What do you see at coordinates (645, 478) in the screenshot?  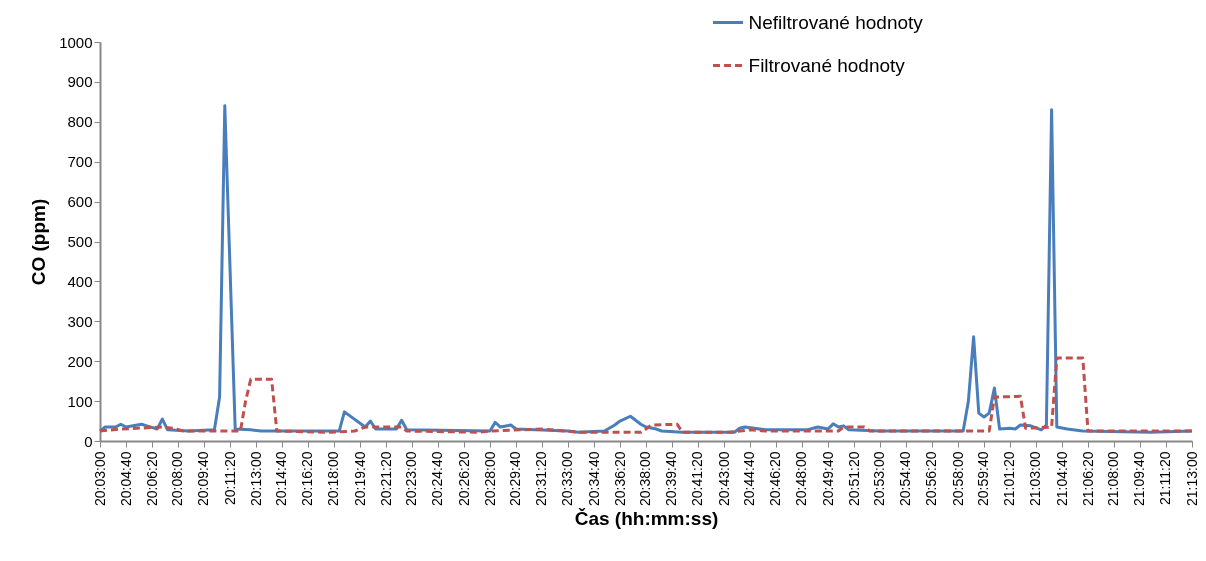 I see `x-tick-label: 20:38:00` at bounding box center [645, 478].